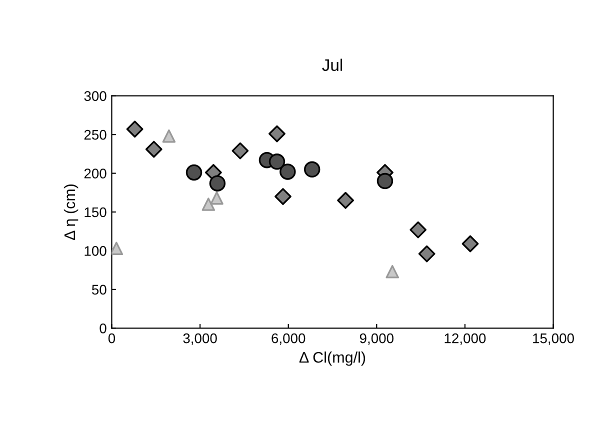  I want to click on y-tick-label: 300, so click(95, 96).